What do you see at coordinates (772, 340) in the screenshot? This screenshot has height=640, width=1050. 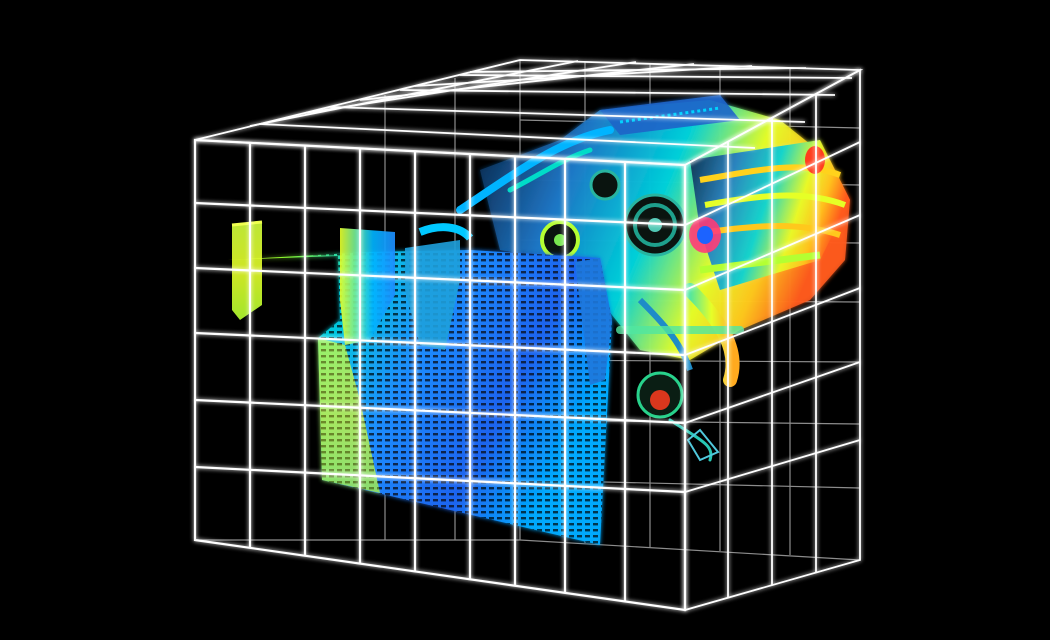 I see `right-grid-lines` at bounding box center [772, 340].